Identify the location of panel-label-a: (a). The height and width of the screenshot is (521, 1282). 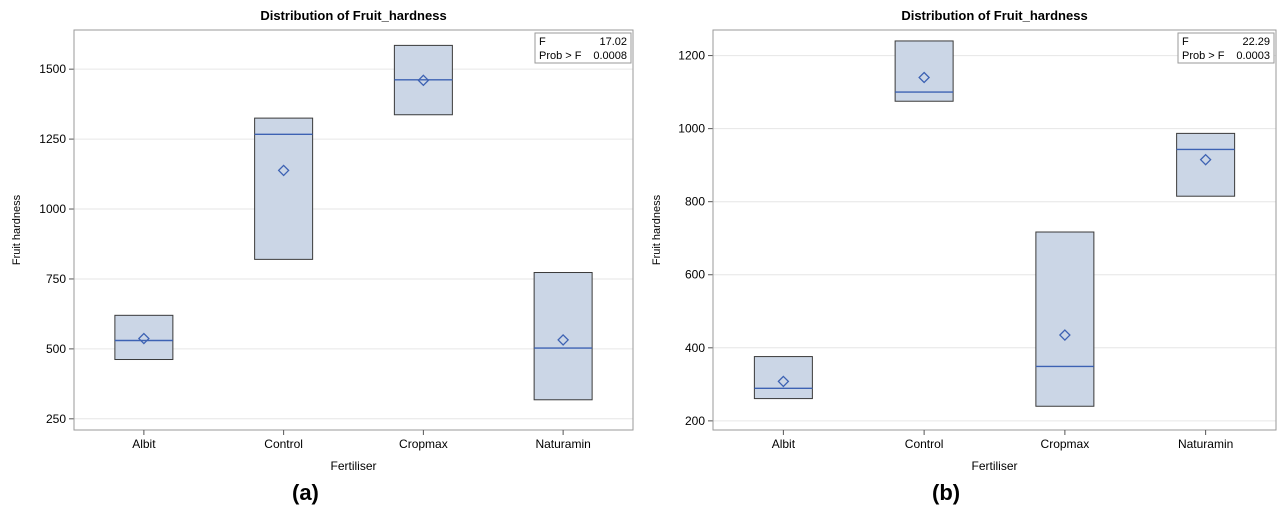
(305, 493).